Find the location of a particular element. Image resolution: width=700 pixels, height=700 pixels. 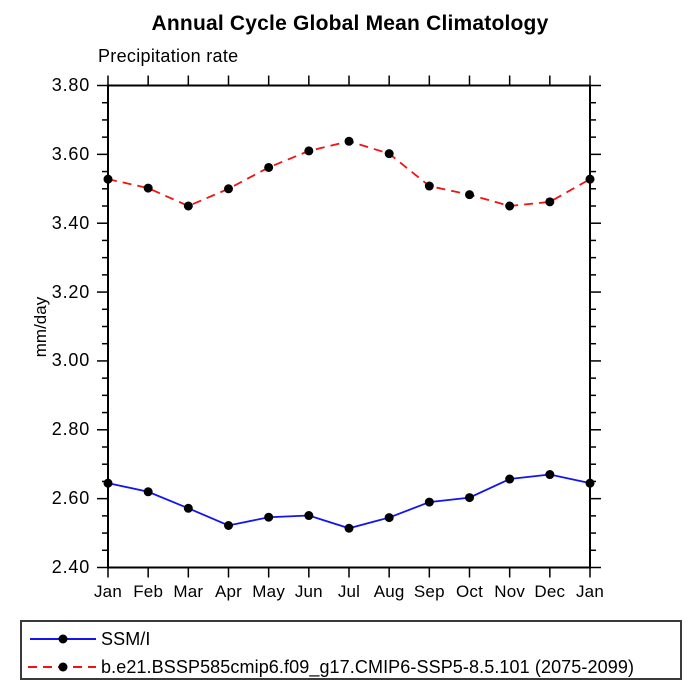

legend-dashed-line-sample is located at coordinates (62, 667).